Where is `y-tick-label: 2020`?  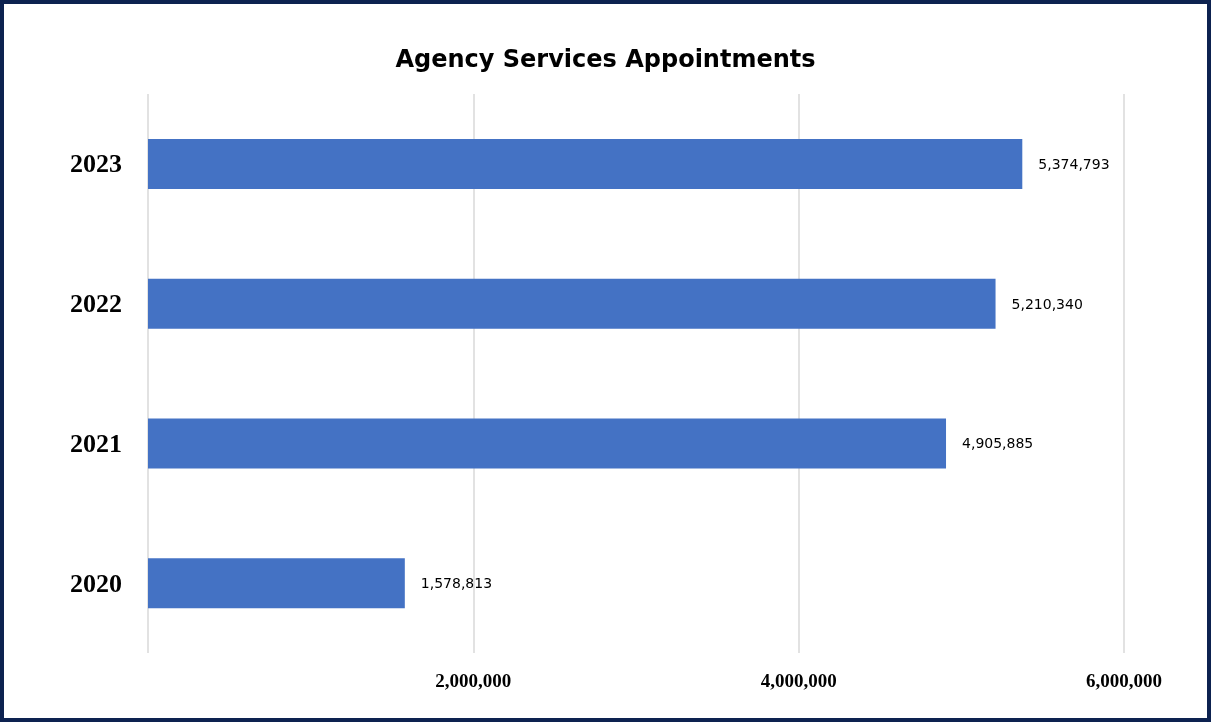
y-tick-label: 2020 is located at coordinates (96, 583).